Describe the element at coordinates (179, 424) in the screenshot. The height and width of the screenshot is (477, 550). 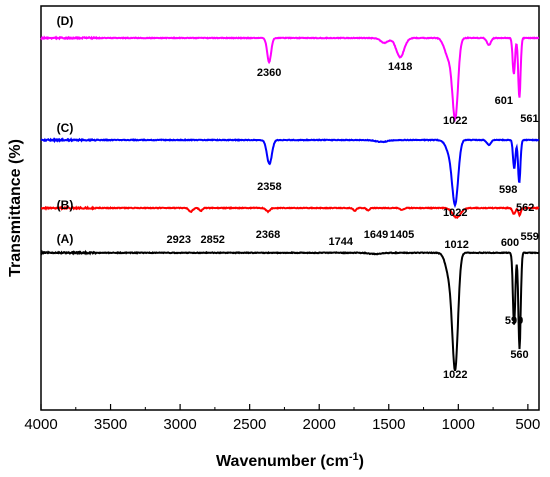
I see `x-tick-label: 3000` at that location.